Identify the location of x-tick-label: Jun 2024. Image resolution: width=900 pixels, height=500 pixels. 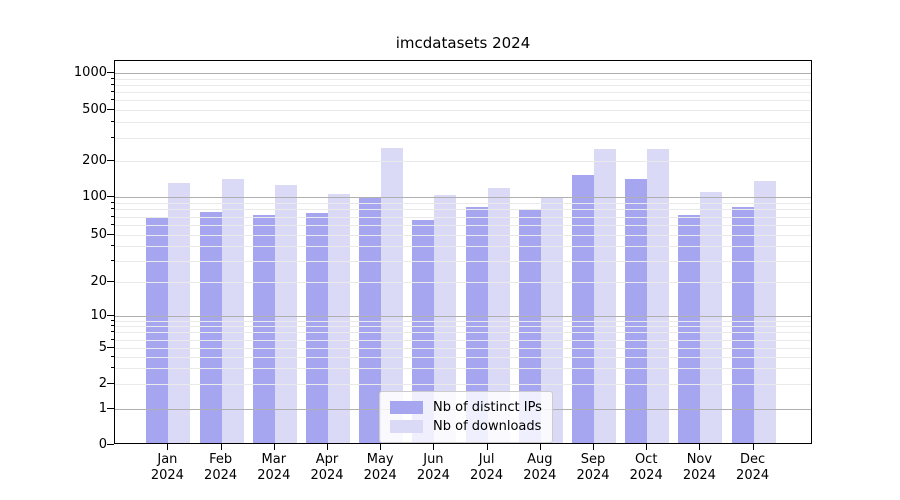
(433, 468).